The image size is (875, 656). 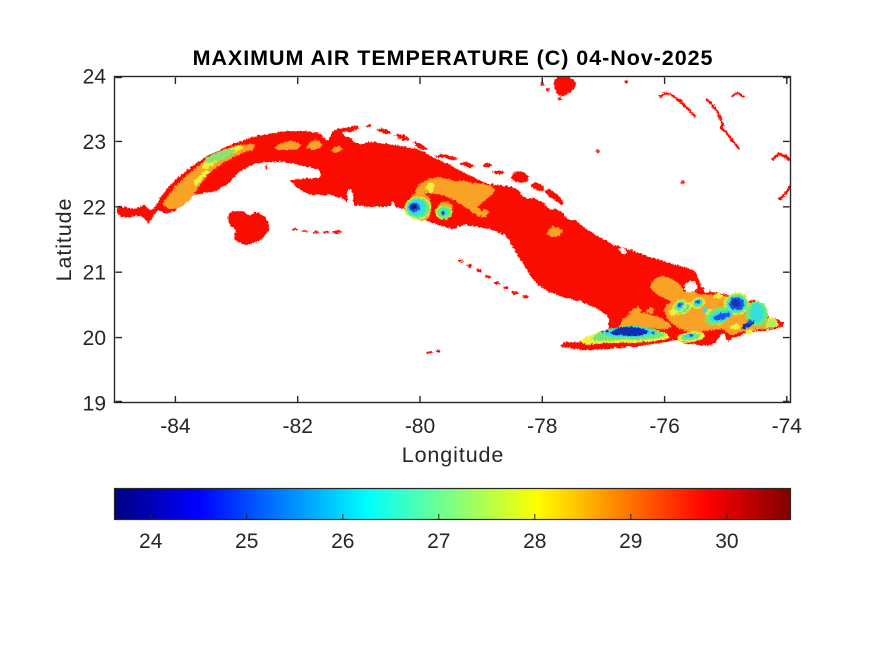 I want to click on svg-text: 26, so click(x=342, y=541).